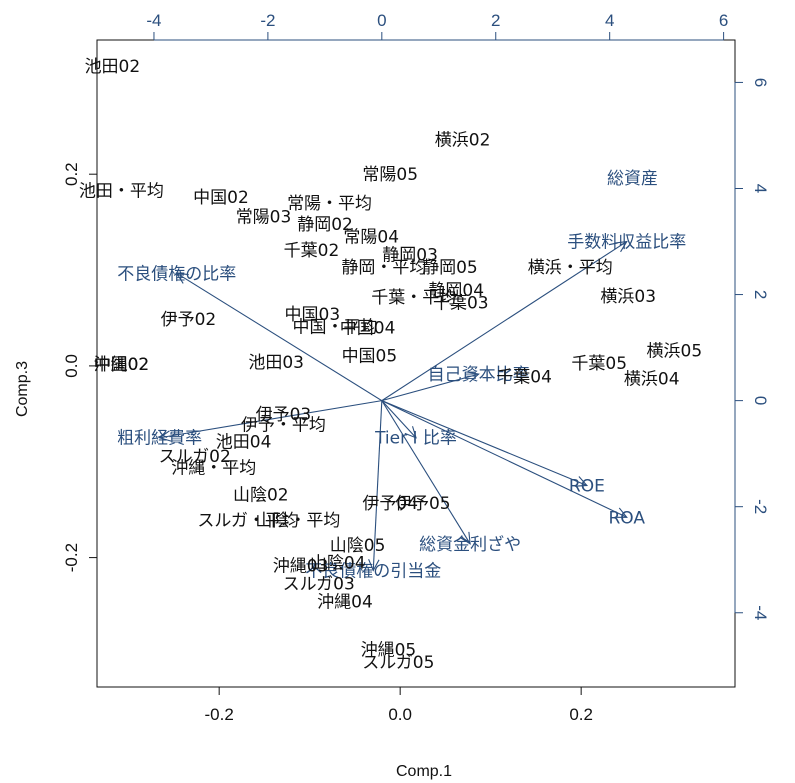 Image resolution: width=795 pixels, height=783 pixels. What do you see at coordinates (335, 328) in the screenshot?
I see `observation-label: 中国・平均` at bounding box center [335, 328].